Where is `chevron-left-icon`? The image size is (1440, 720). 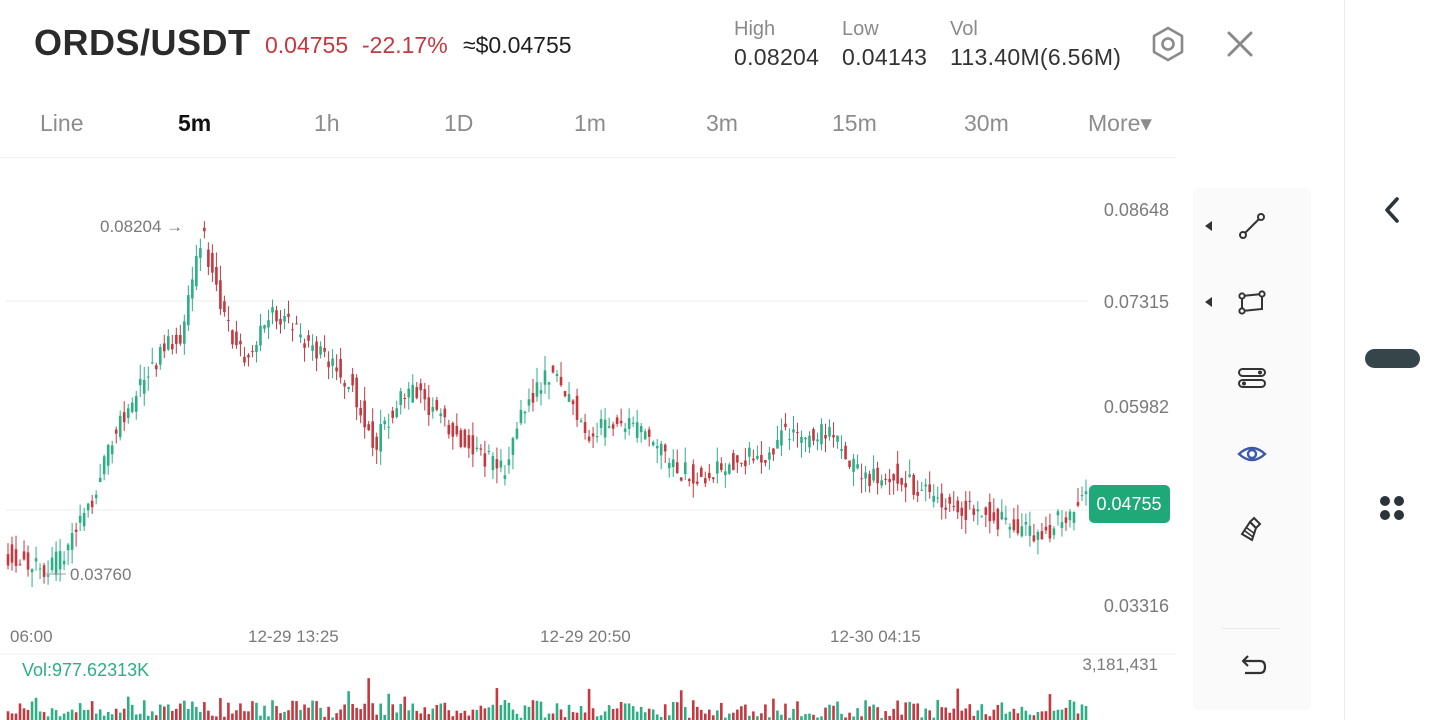 chevron-left-icon is located at coordinates (1392, 210).